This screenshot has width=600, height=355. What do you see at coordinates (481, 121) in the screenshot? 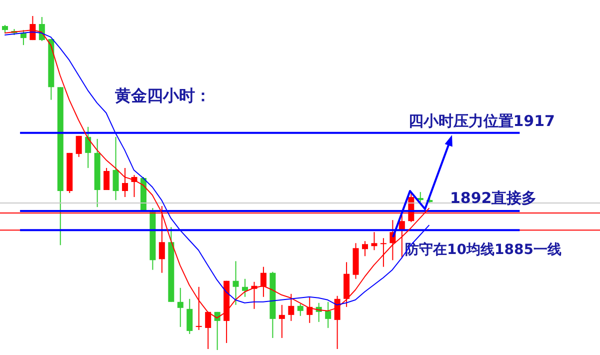
I see `ref-line-label: 四小时压力位置1917` at bounding box center [481, 121].